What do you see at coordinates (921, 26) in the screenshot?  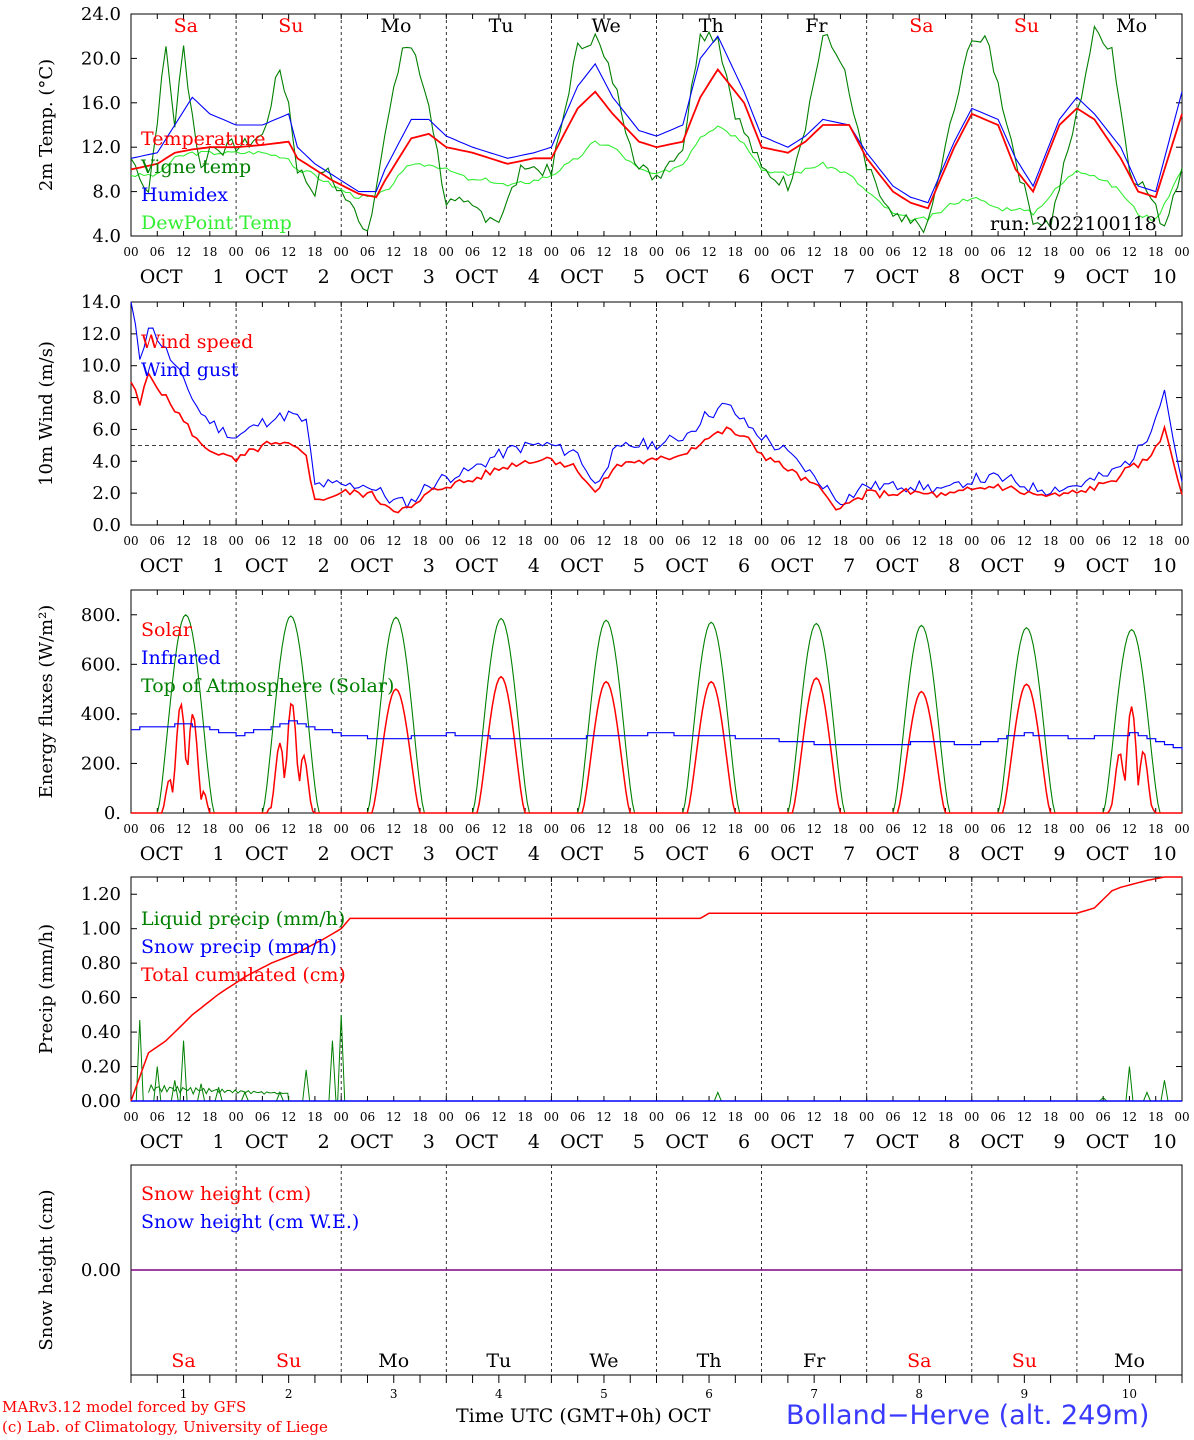 I see `day-of-week-label: Sa` at bounding box center [921, 26].